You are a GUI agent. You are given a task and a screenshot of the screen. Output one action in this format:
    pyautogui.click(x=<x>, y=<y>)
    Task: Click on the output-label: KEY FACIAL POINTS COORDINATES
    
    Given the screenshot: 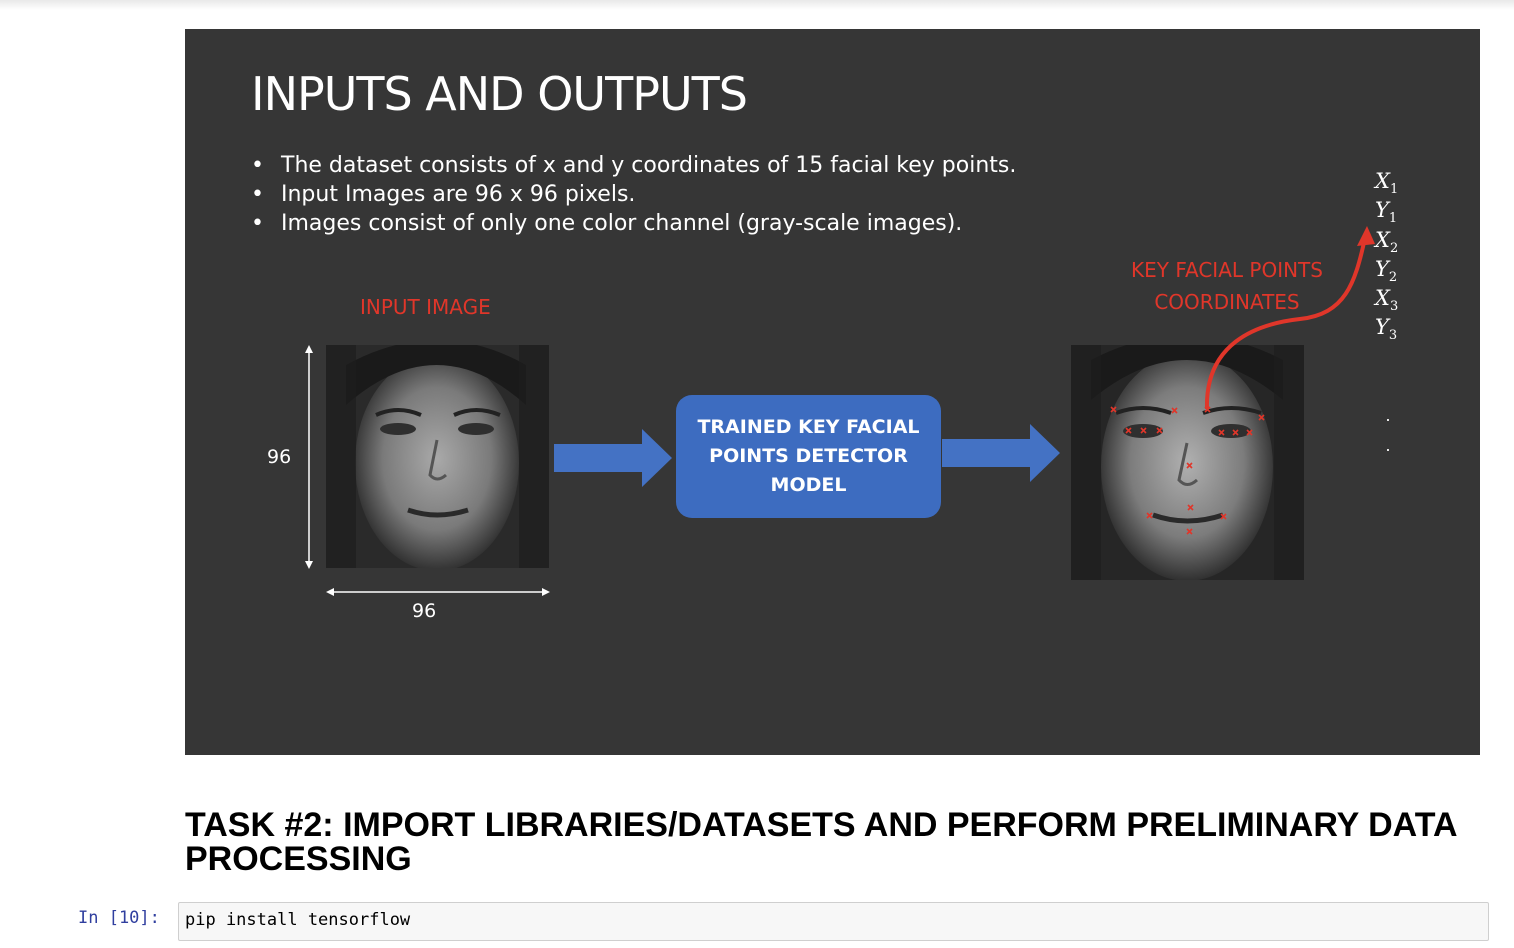 What is the action you would take?
    pyautogui.click(x=1227, y=286)
    